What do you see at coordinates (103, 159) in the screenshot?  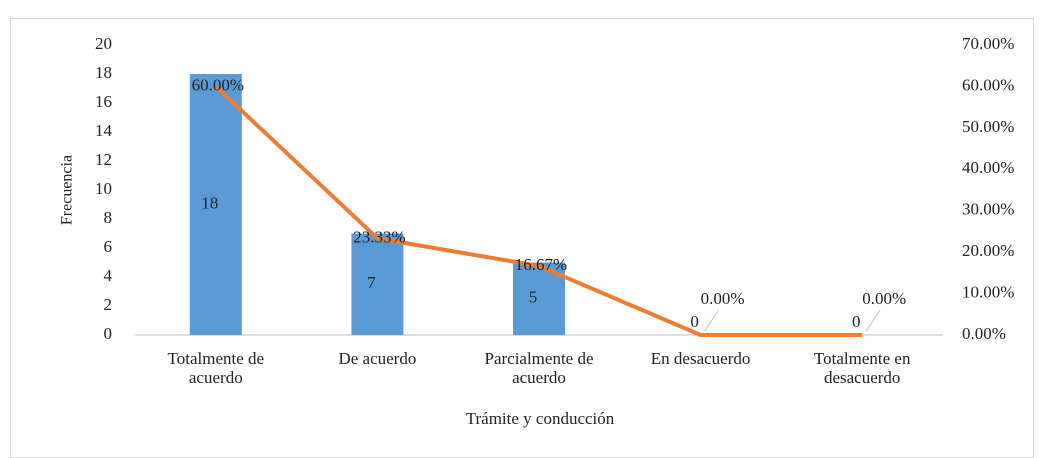 I see `y-tick-label: 12` at bounding box center [103, 159].